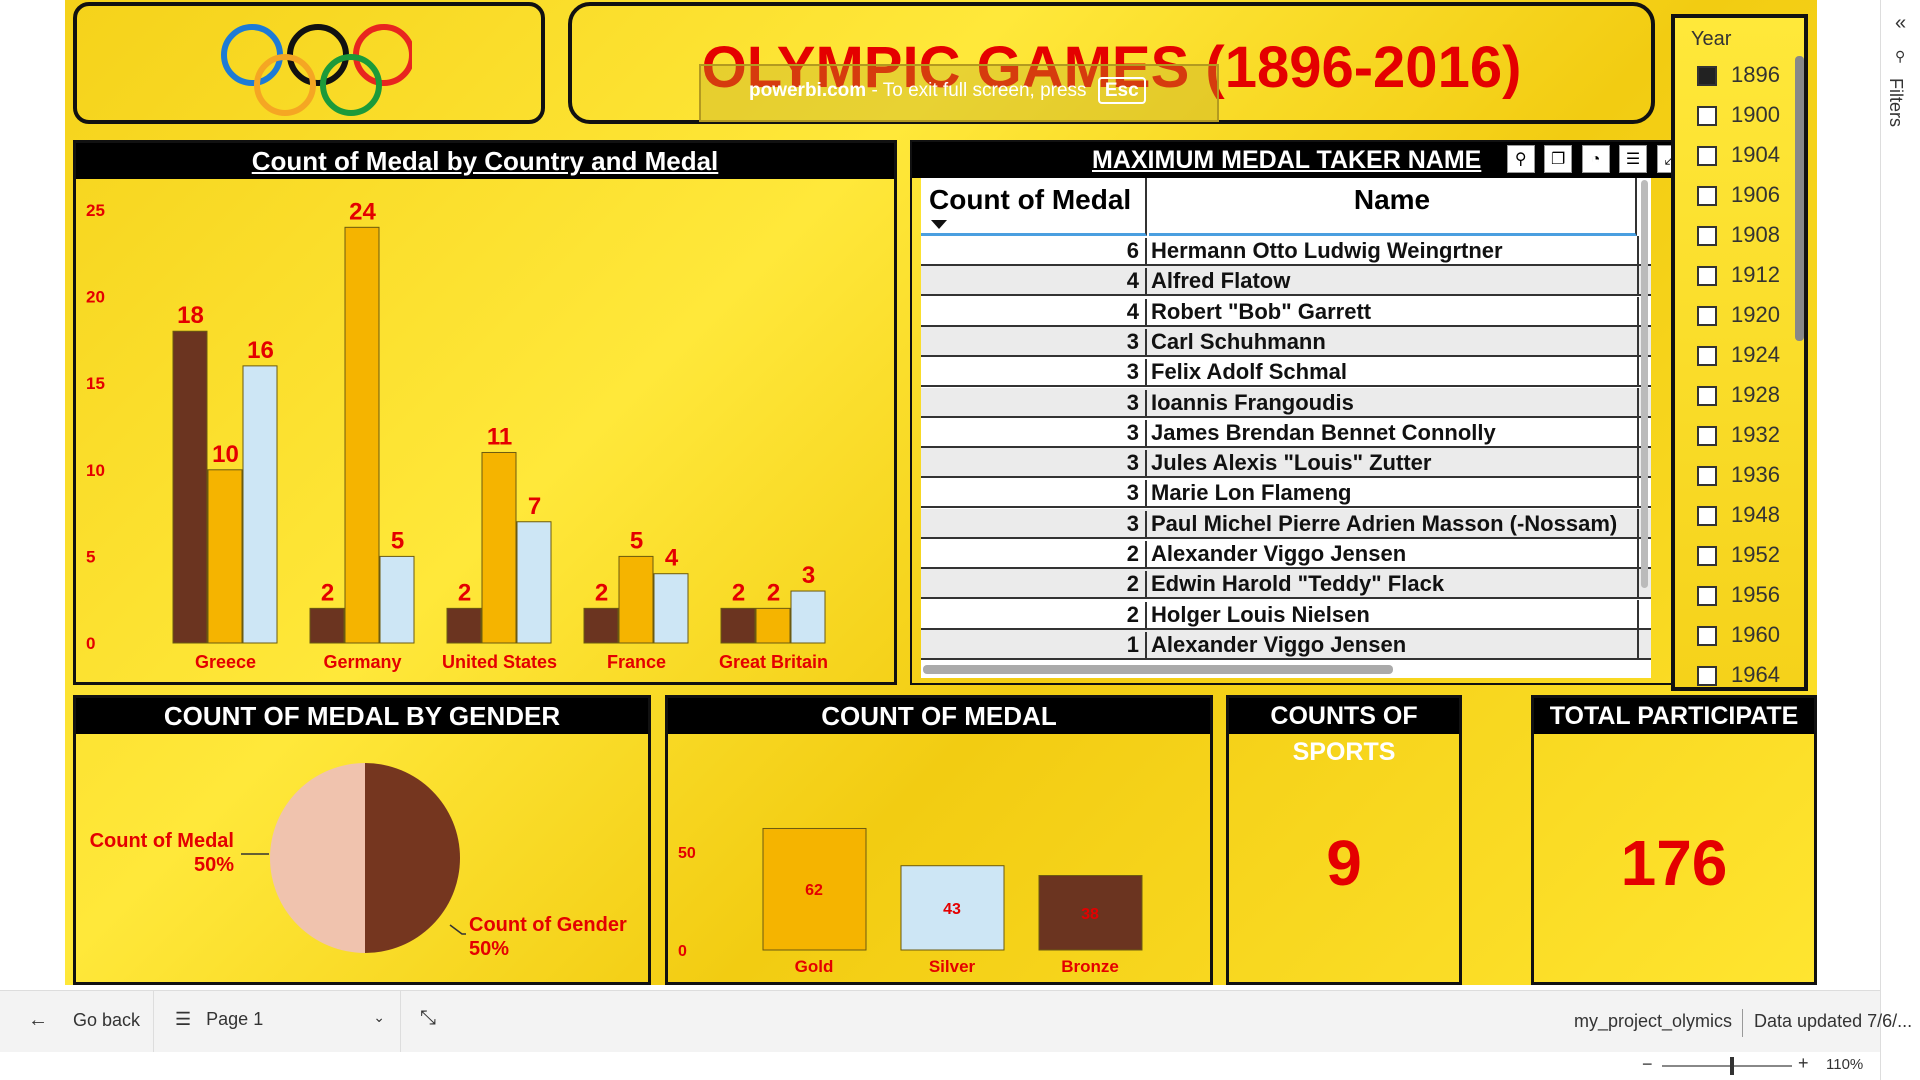 This screenshot has width=1920, height=1080. What do you see at coordinates (1727, 1066) in the screenshot?
I see `zoom-slider` at bounding box center [1727, 1066].